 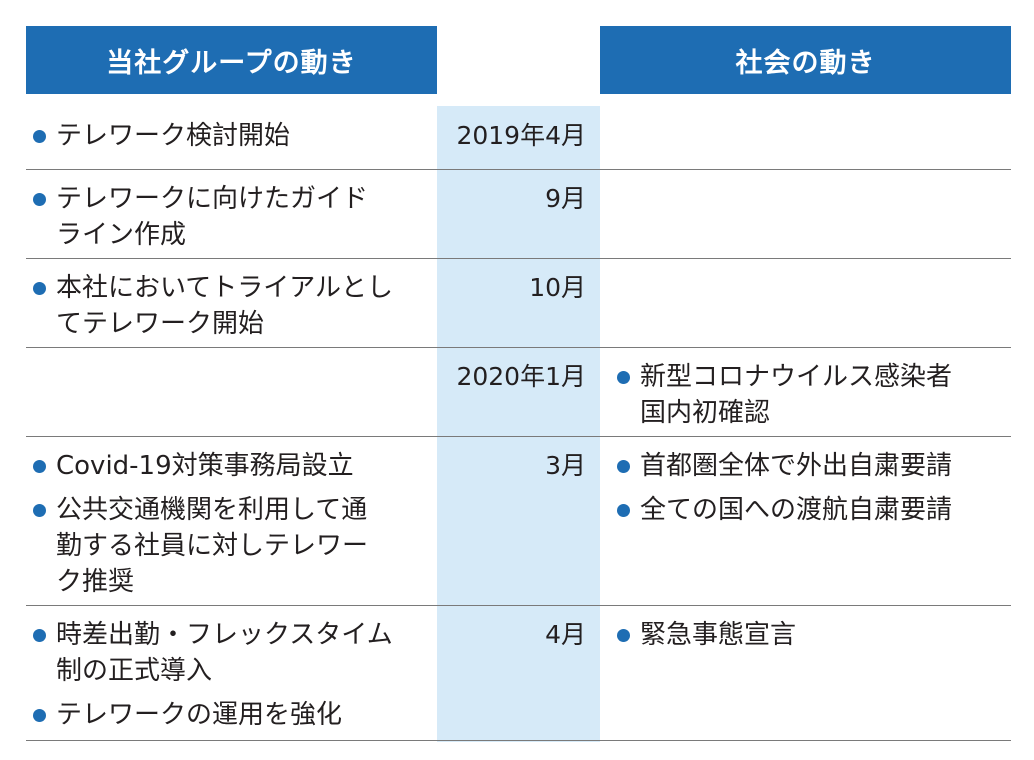 I want to click on date-cell: 2019年4月, so click(x=521, y=135).